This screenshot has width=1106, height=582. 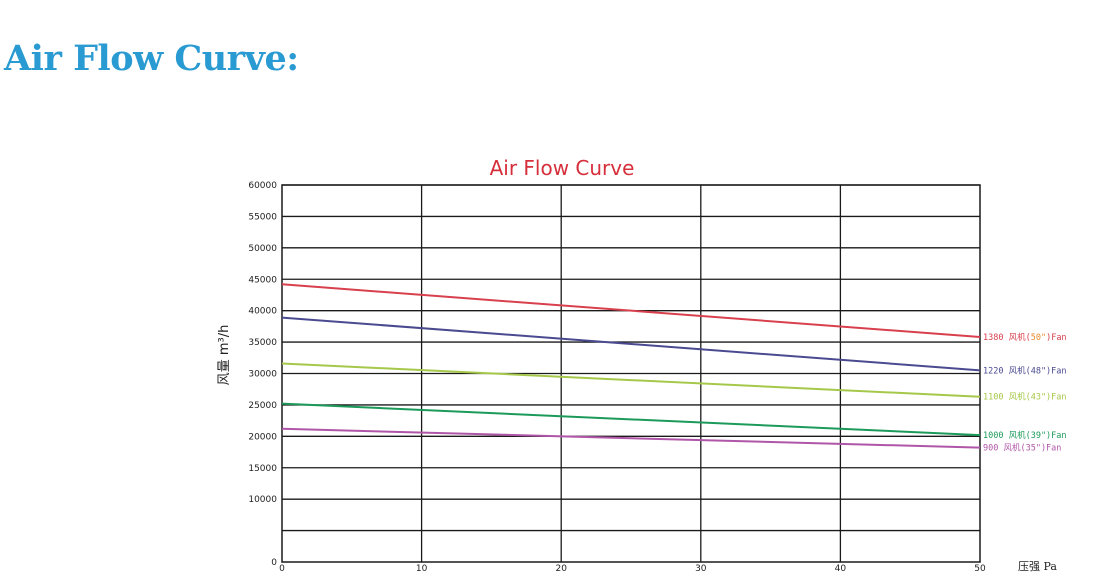 What do you see at coordinates (262, 186) in the screenshot?
I see `y-tick-label: 60000` at bounding box center [262, 186].